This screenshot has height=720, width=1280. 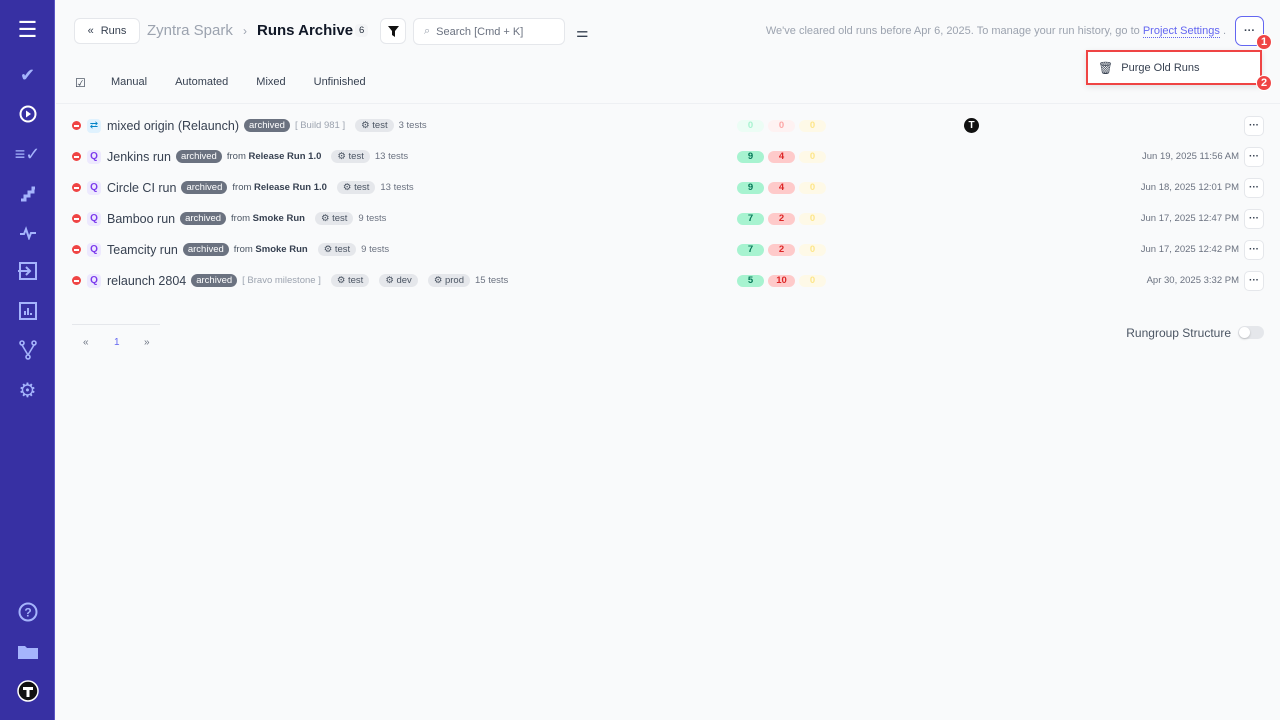 I want to click on tests-count: 9 tests, so click(x=372, y=218).